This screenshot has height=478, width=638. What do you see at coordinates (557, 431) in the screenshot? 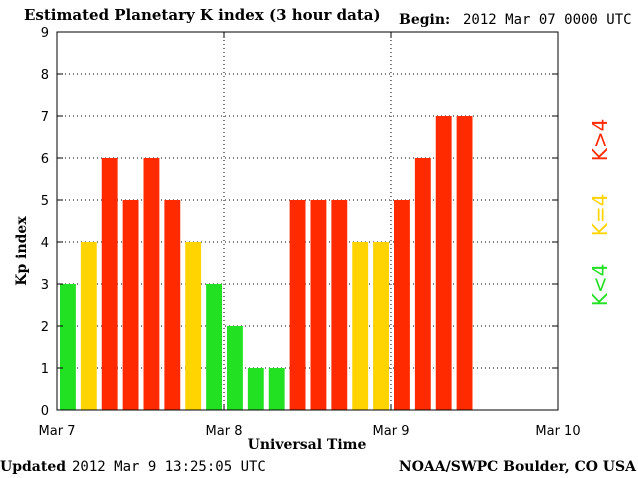
I see `x-tick-label: Mar 10` at bounding box center [557, 431].